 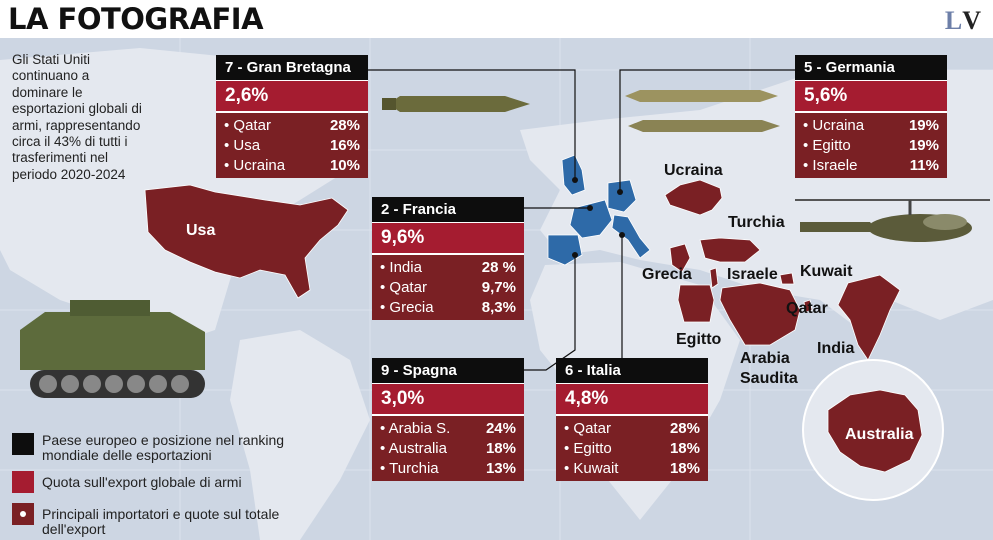 I want to click on tank-icon, so click(x=112, y=349).